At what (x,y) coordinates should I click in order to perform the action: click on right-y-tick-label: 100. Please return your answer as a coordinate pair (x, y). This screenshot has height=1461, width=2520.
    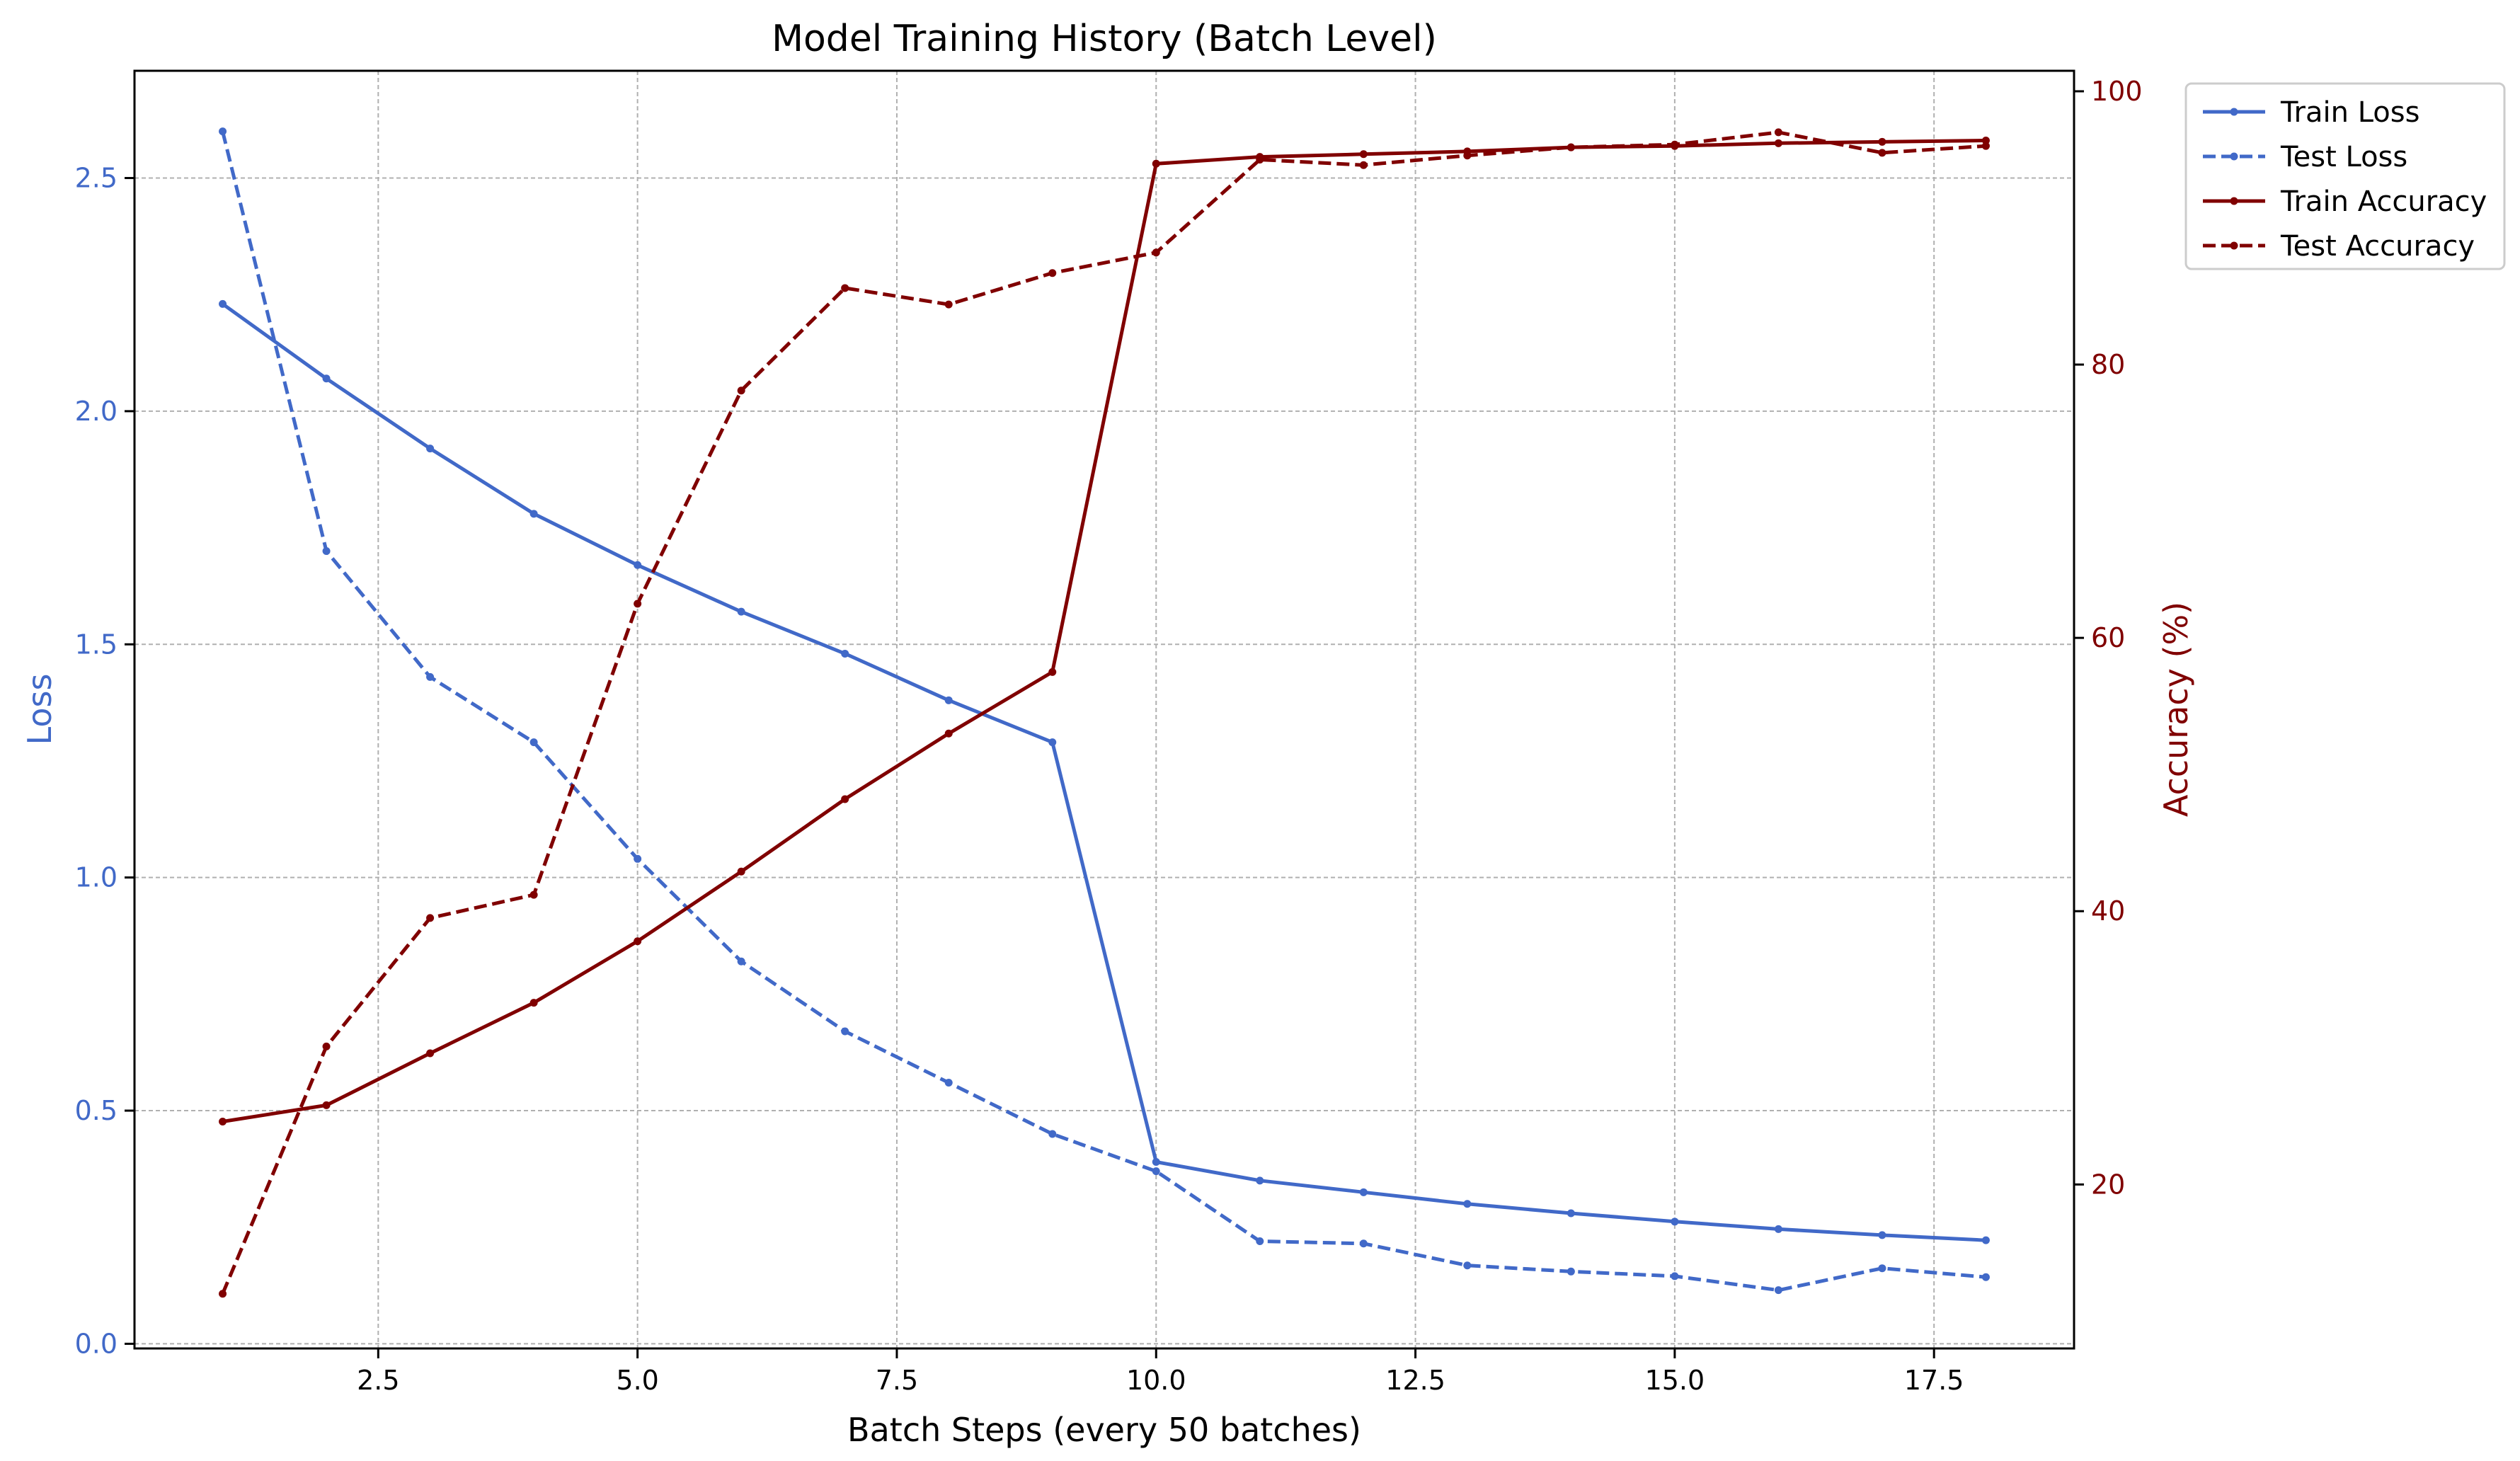
    Looking at the image, I should click on (2117, 92).